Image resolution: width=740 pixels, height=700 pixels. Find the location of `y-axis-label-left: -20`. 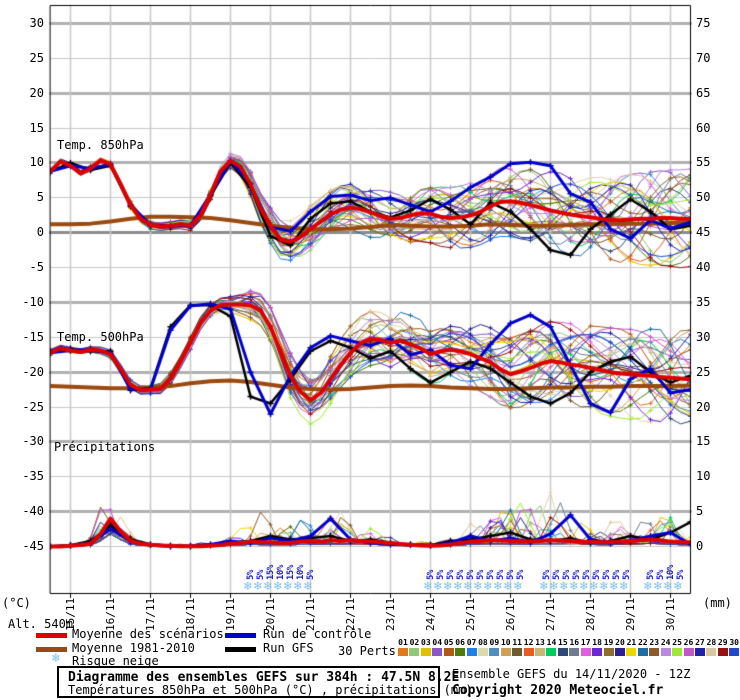

y-axis-label-left: -20 is located at coordinates (33, 371).